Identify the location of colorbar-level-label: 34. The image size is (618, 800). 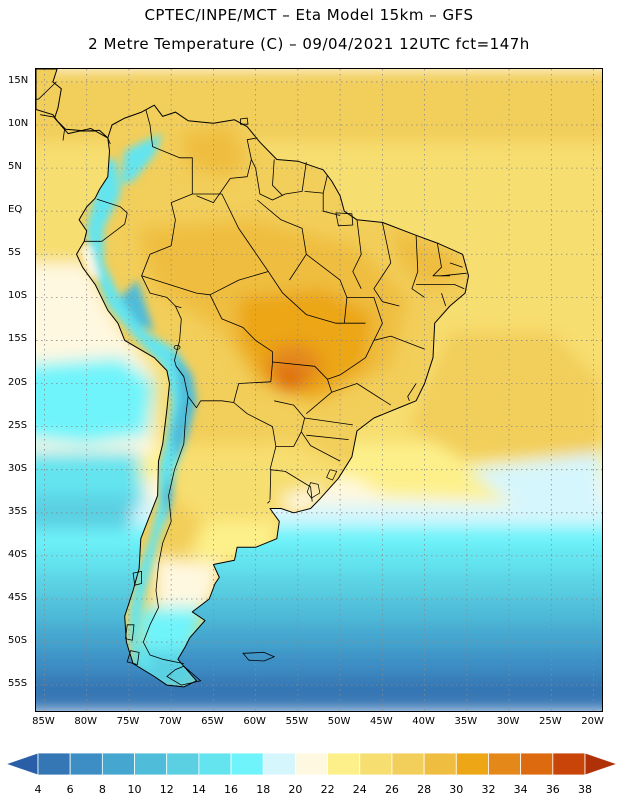
(521, 789).